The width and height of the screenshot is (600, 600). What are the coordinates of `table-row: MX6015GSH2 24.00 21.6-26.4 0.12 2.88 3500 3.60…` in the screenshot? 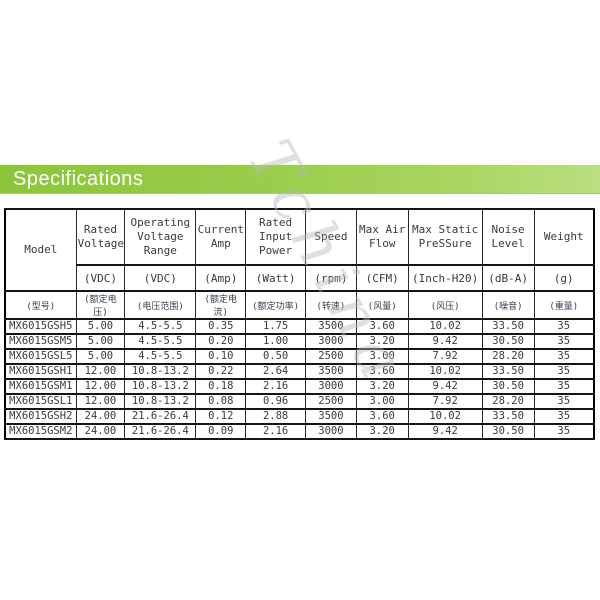 It's located at (299, 416).